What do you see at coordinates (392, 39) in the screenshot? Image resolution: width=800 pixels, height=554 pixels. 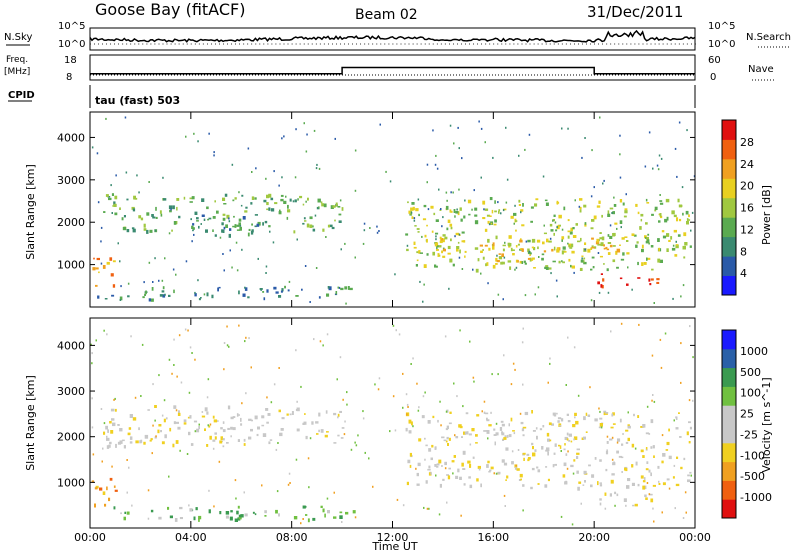 I see `noise-panel-frame` at bounding box center [392, 39].